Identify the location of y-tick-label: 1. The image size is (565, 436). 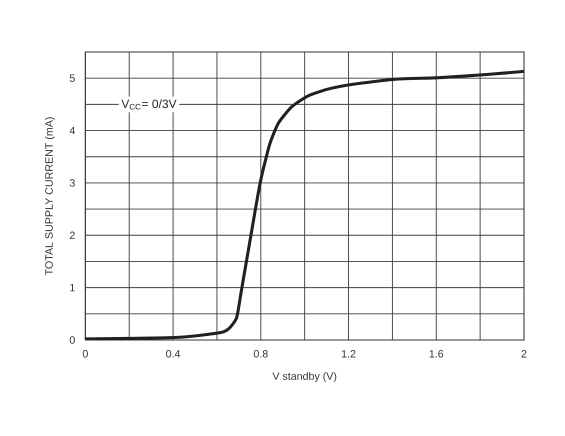
(72, 288).